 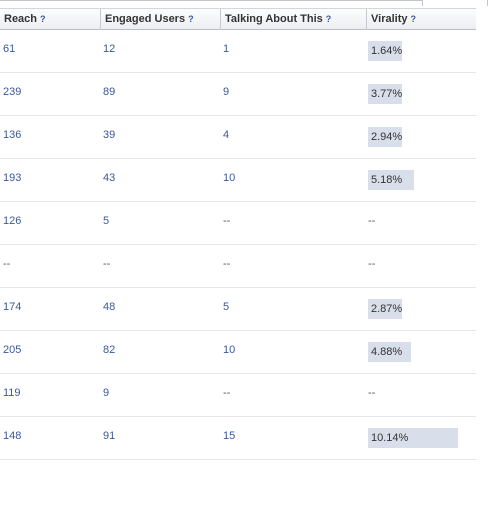 I want to click on column-header-label: Talking About This, so click(x=274, y=19).